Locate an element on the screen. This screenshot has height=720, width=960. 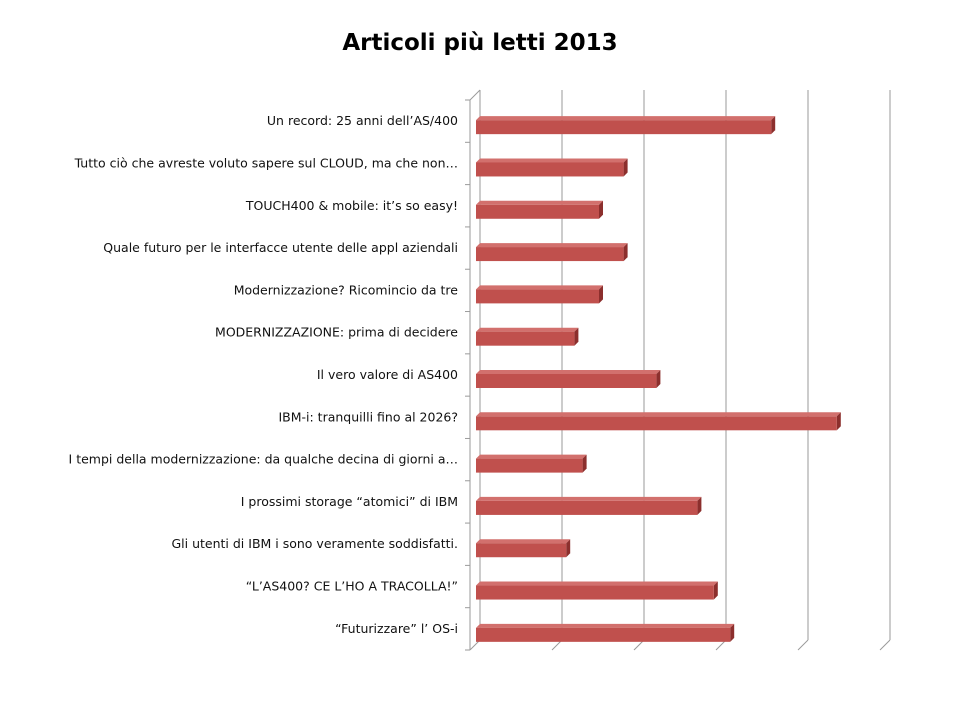
category-label: I prossimi storage “atomici” di IBM is located at coordinates (349, 501).